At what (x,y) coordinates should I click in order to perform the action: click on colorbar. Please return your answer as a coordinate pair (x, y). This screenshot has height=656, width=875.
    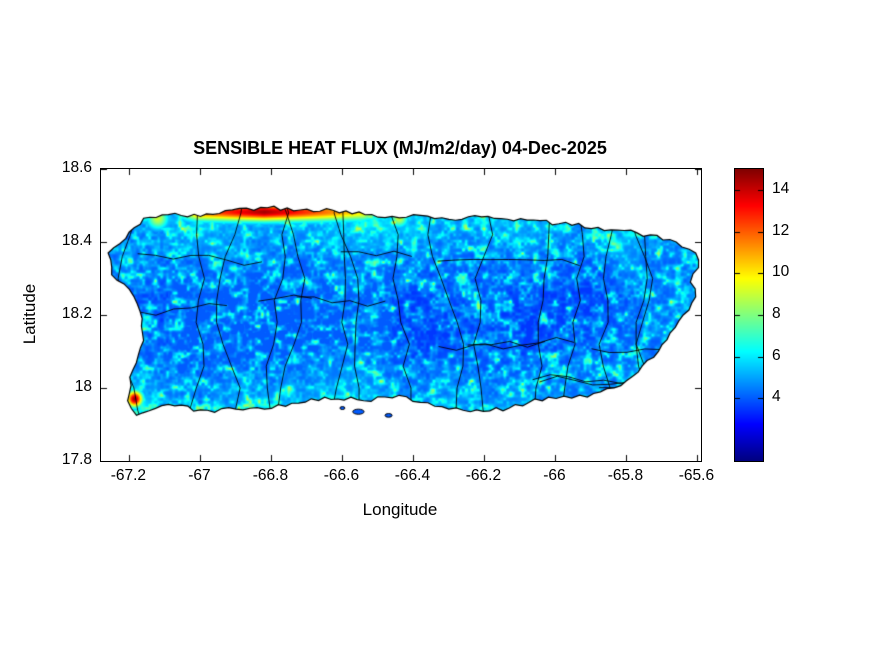
    Looking at the image, I should click on (749, 315).